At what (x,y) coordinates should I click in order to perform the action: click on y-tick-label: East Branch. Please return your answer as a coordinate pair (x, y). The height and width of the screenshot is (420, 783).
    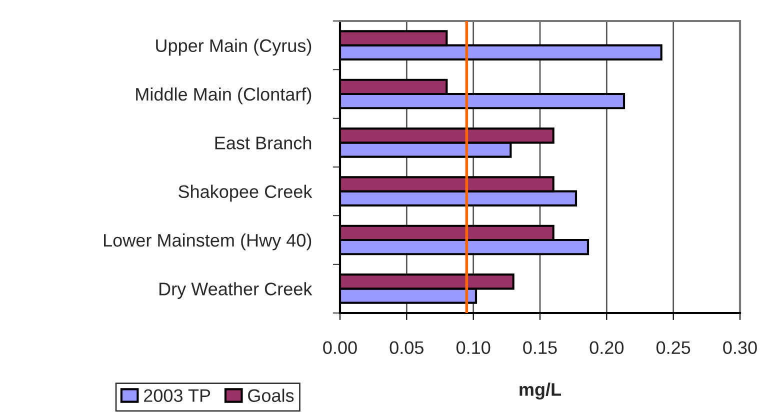
    Looking at the image, I should click on (263, 143).